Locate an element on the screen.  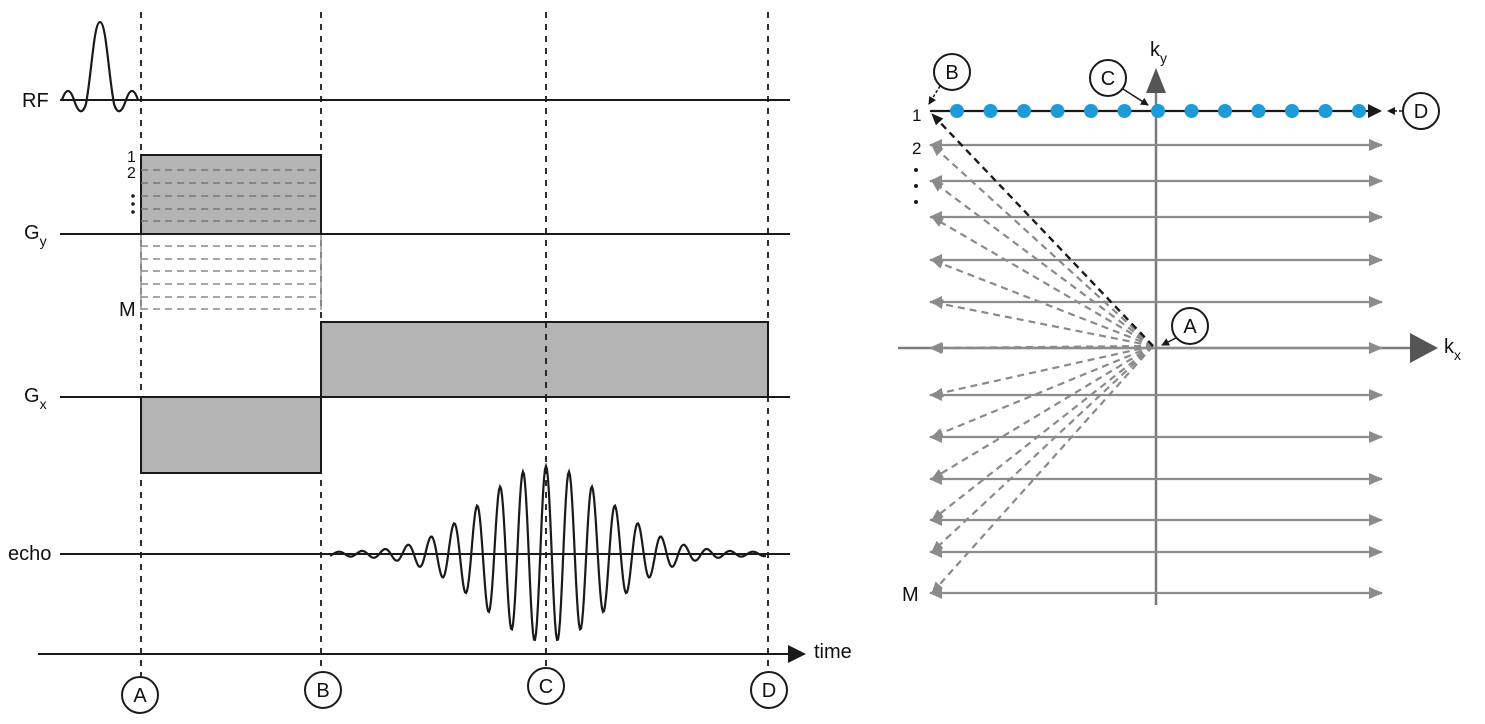
kx-axis-label: kx is located at coordinates (1452, 349).